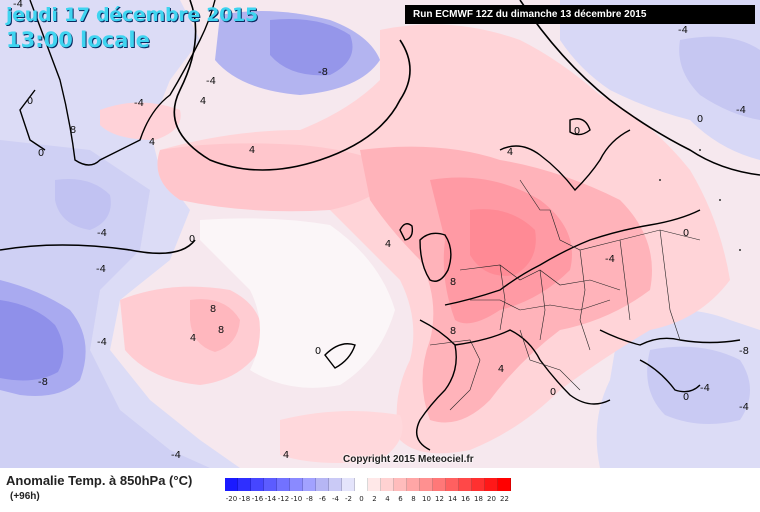 The height and width of the screenshot is (512, 760). What do you see at coordinates (413, 499) in the screenshot?
I see `scale-tick-label: 8` at bounding box center [413, 499].